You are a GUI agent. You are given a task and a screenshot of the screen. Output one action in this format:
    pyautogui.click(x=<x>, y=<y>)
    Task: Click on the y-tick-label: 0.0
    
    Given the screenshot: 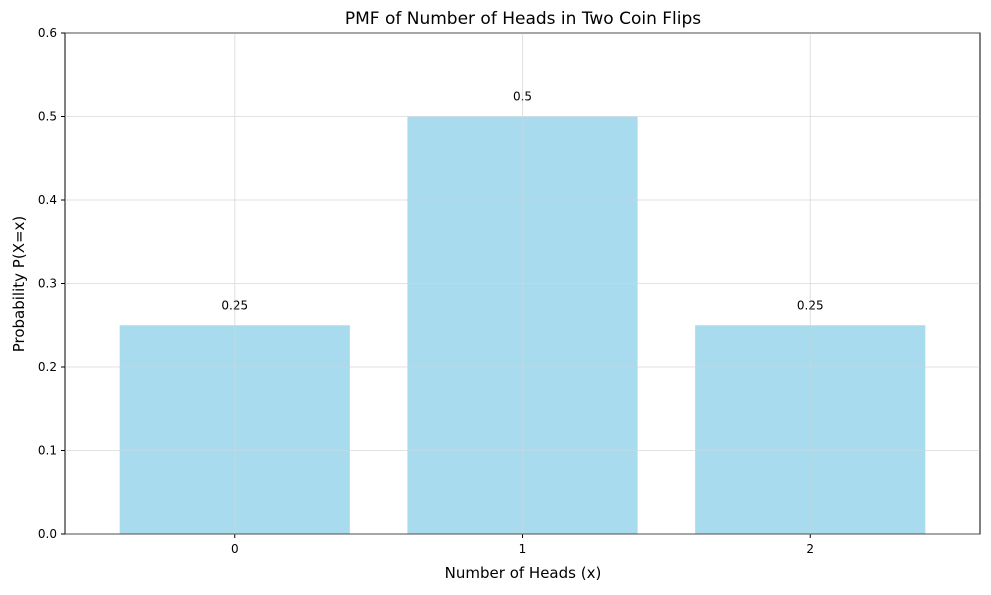 What is the action you would take?
    pyautogui.click(x=47, y=534)
    